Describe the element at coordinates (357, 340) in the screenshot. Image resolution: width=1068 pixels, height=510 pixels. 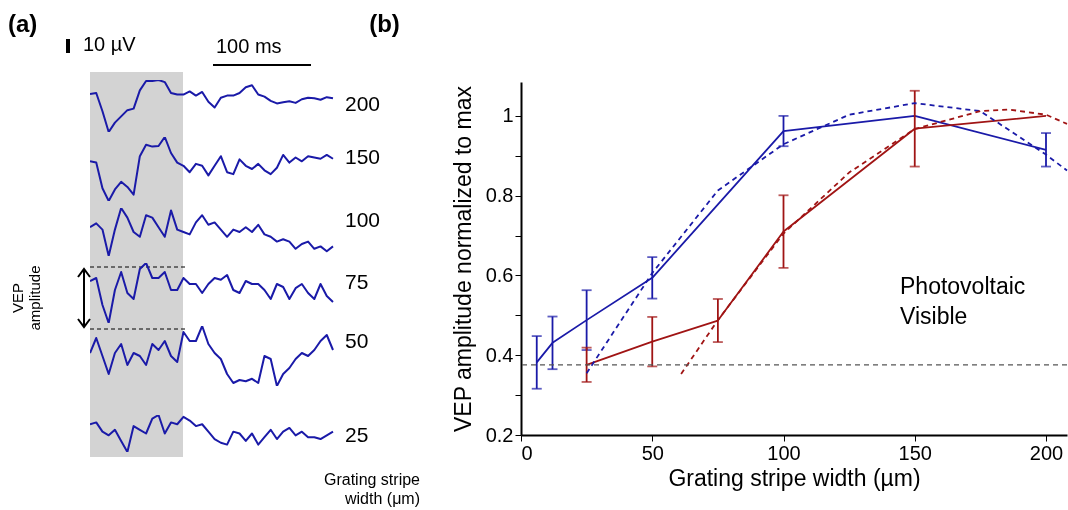
I see `series-label: 50` at that location.